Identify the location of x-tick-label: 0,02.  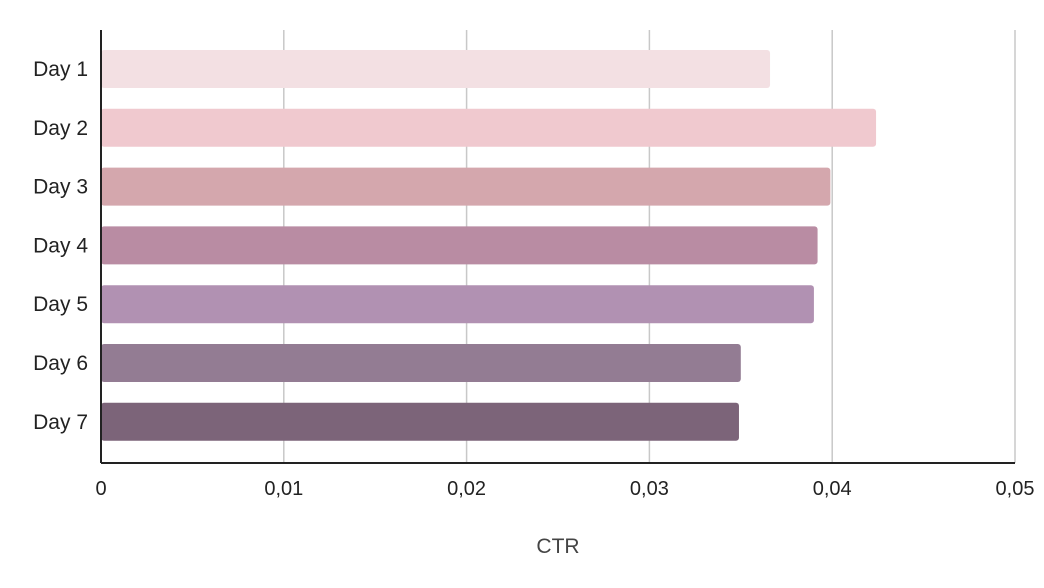
(466, 489).